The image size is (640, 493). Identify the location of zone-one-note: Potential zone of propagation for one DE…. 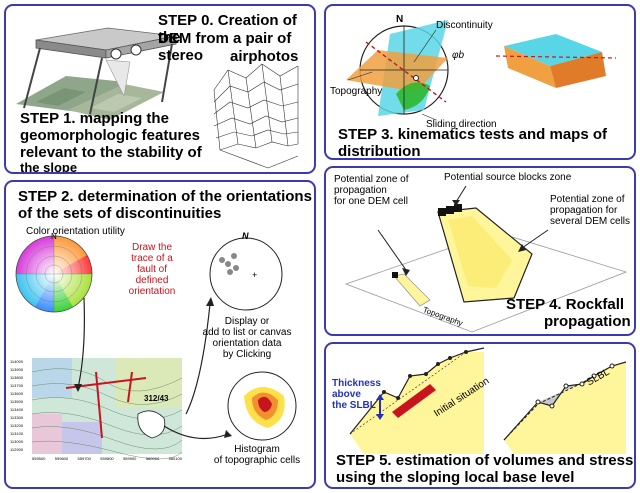
(371, 190).